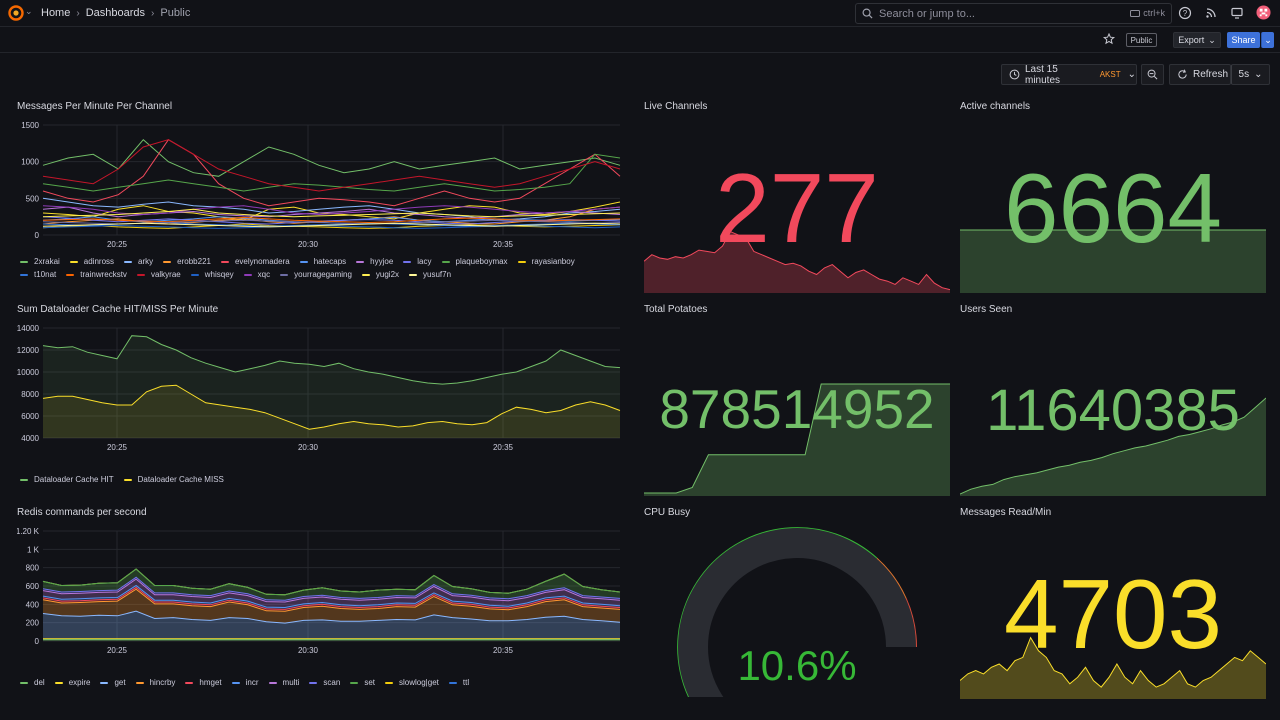 Image resolution: width=1280 pixels, height=720 pixels. What do you see at coordinates (458, 682) in the screenshot?
I see `legend-item: ttl` at bounding box center [458, 682].